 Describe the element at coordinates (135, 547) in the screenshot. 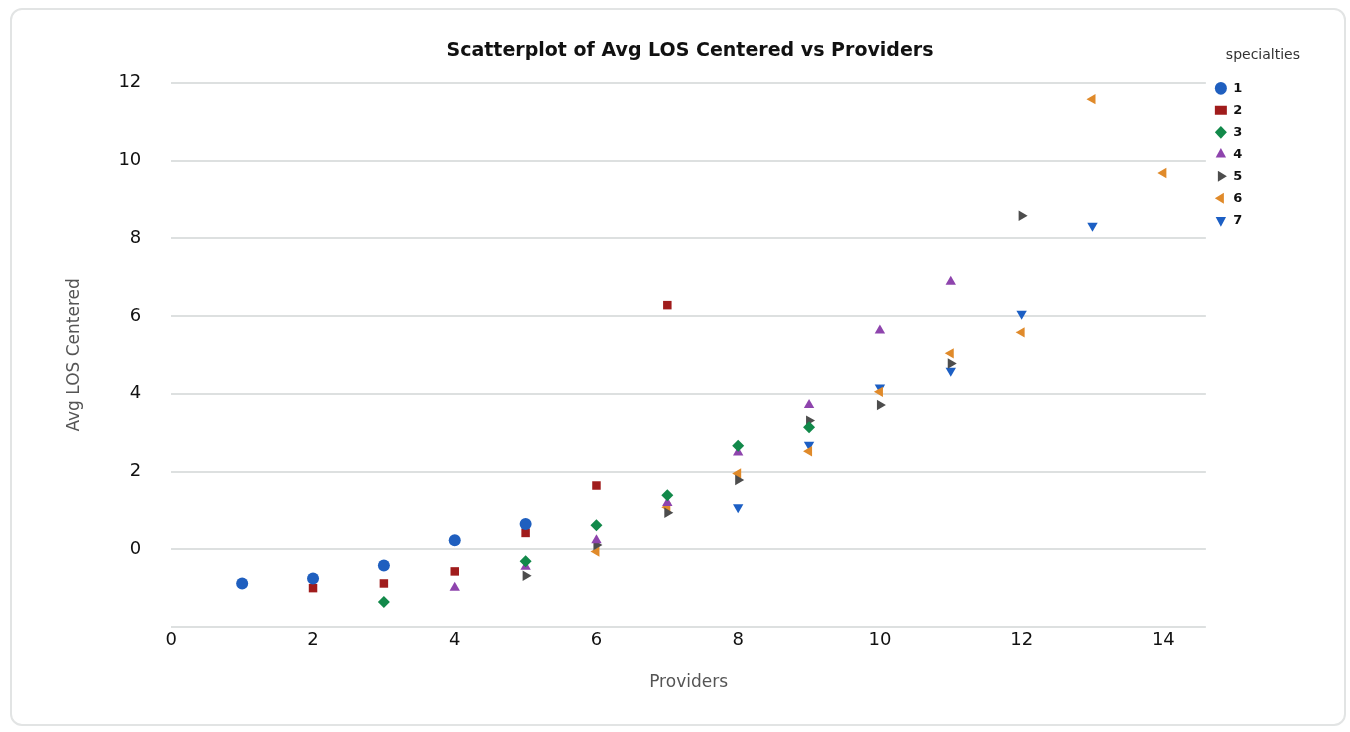

I see `y-tick-label: 0` at that location.